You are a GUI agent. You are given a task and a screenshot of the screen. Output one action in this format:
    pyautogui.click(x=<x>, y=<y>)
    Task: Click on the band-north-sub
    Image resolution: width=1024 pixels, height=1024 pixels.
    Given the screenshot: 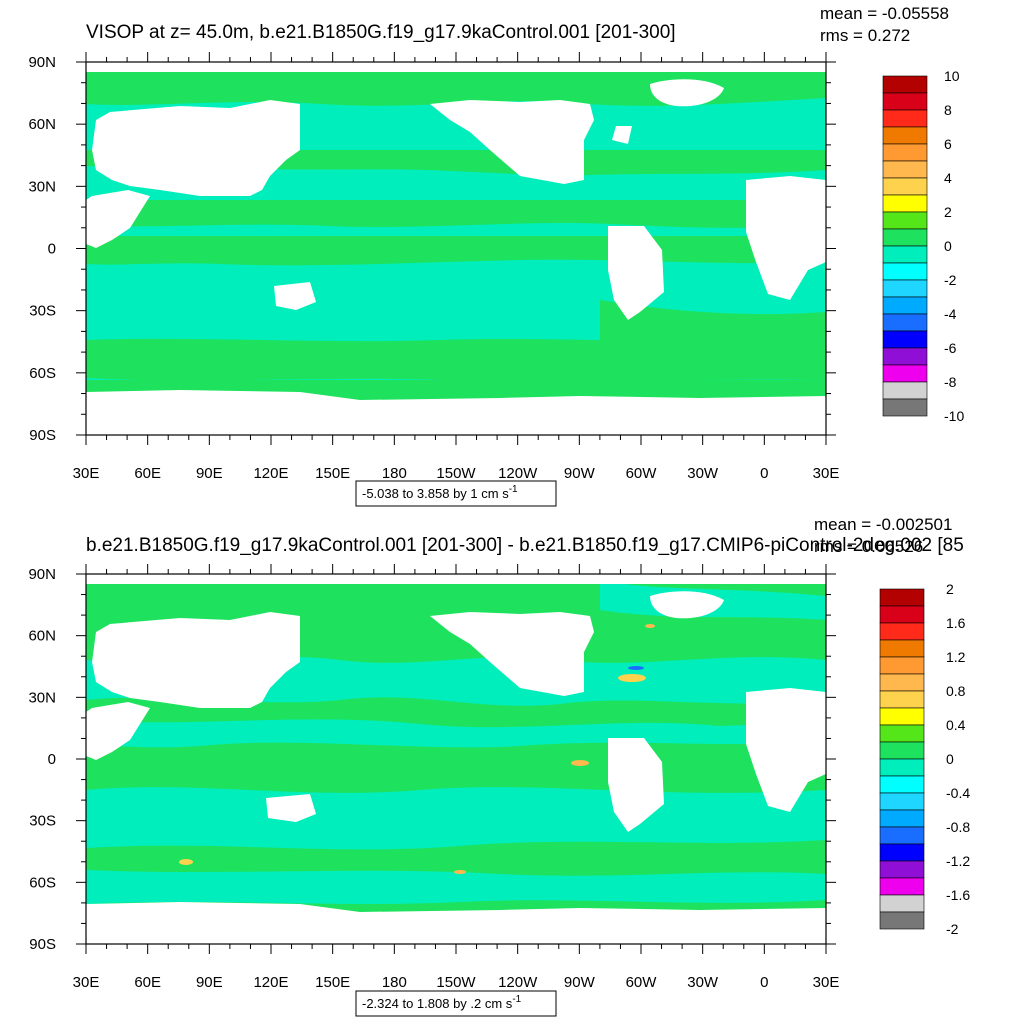 What is the action you would take?
    pyautogui.click(x=456, y=214)
    